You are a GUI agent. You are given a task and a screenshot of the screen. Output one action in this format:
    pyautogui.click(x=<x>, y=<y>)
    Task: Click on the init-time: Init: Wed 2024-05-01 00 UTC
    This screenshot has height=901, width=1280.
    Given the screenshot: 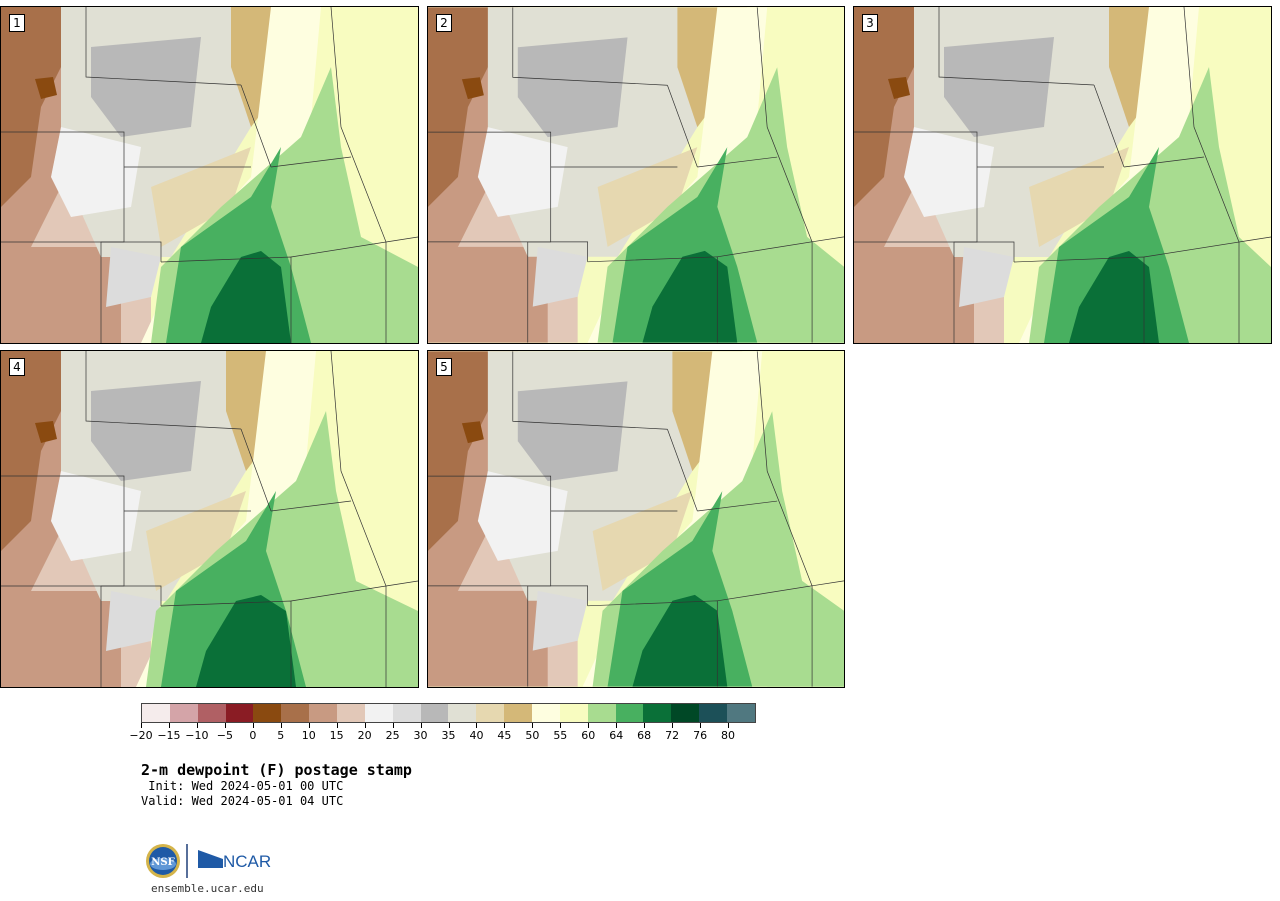 What is the action you would take?
    pyautogui.click(x=242, y=786)
    